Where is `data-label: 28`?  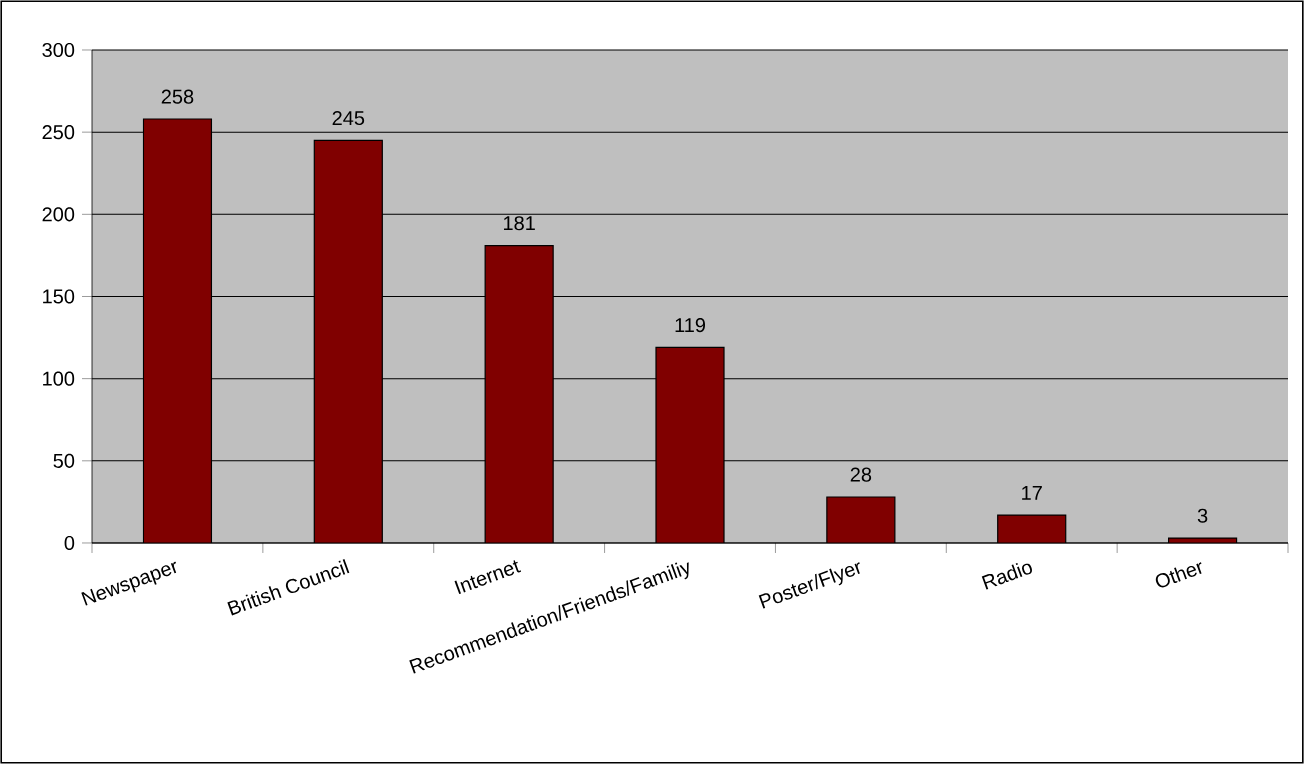
data-label: 28 is located at coordinates (861, 474).